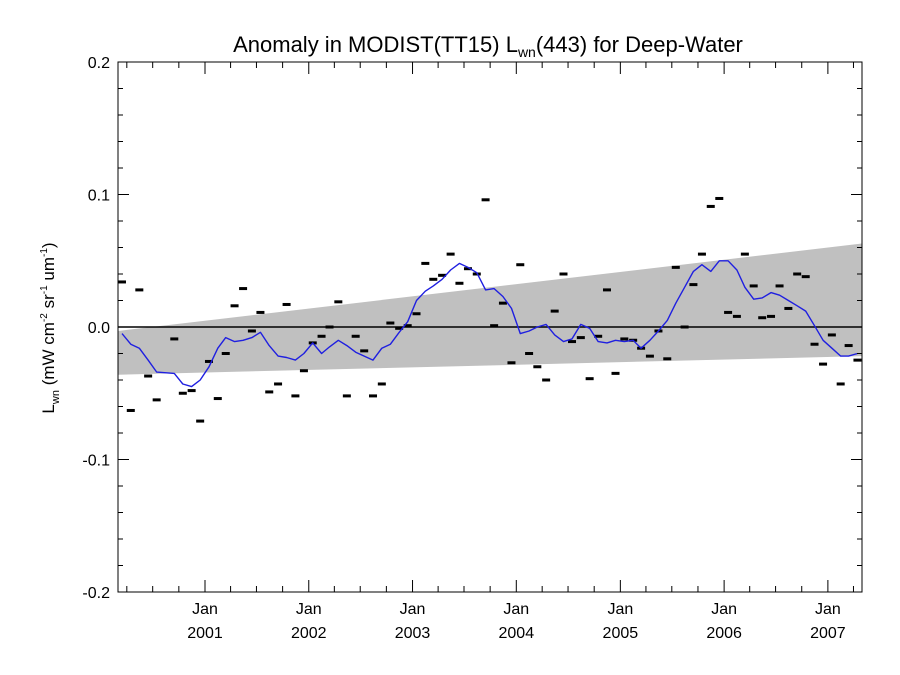 The width and height of the screenshot is (900, 675). What do you see at coordinates (639, 44) in the screenshot?
I see `chart-title-suffix: (443) for Deep-Water` at bounding box center [639, 44].